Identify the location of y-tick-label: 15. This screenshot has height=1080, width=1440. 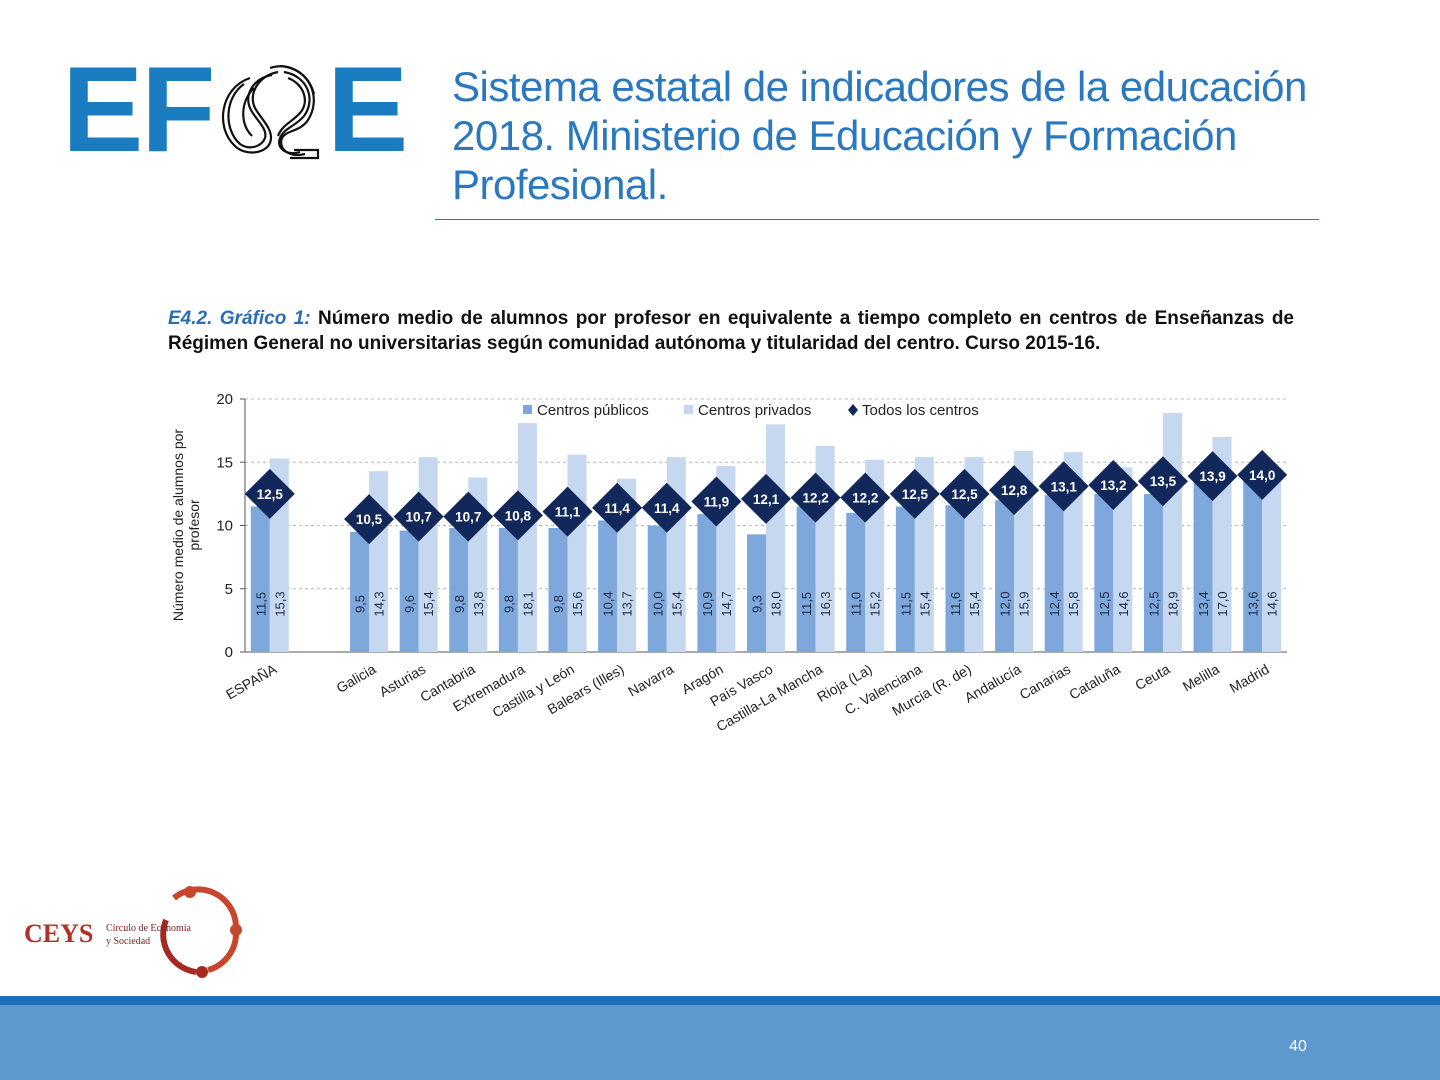
(224, 462).